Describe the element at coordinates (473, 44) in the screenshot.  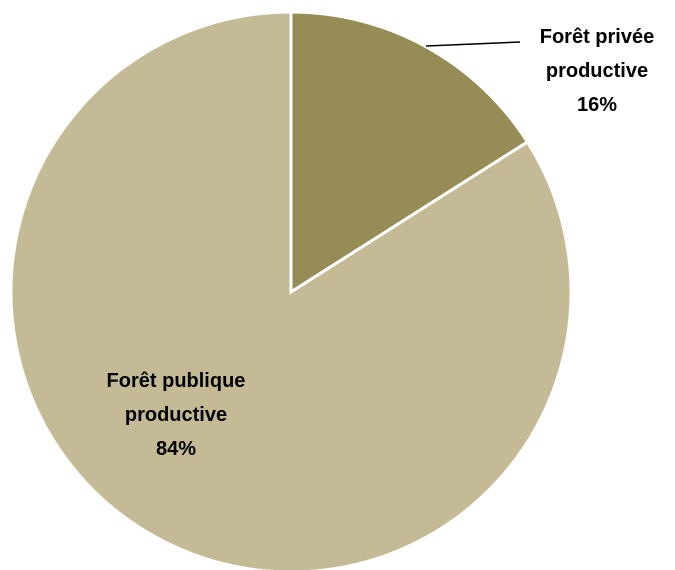
I see `leader-line` at that location.